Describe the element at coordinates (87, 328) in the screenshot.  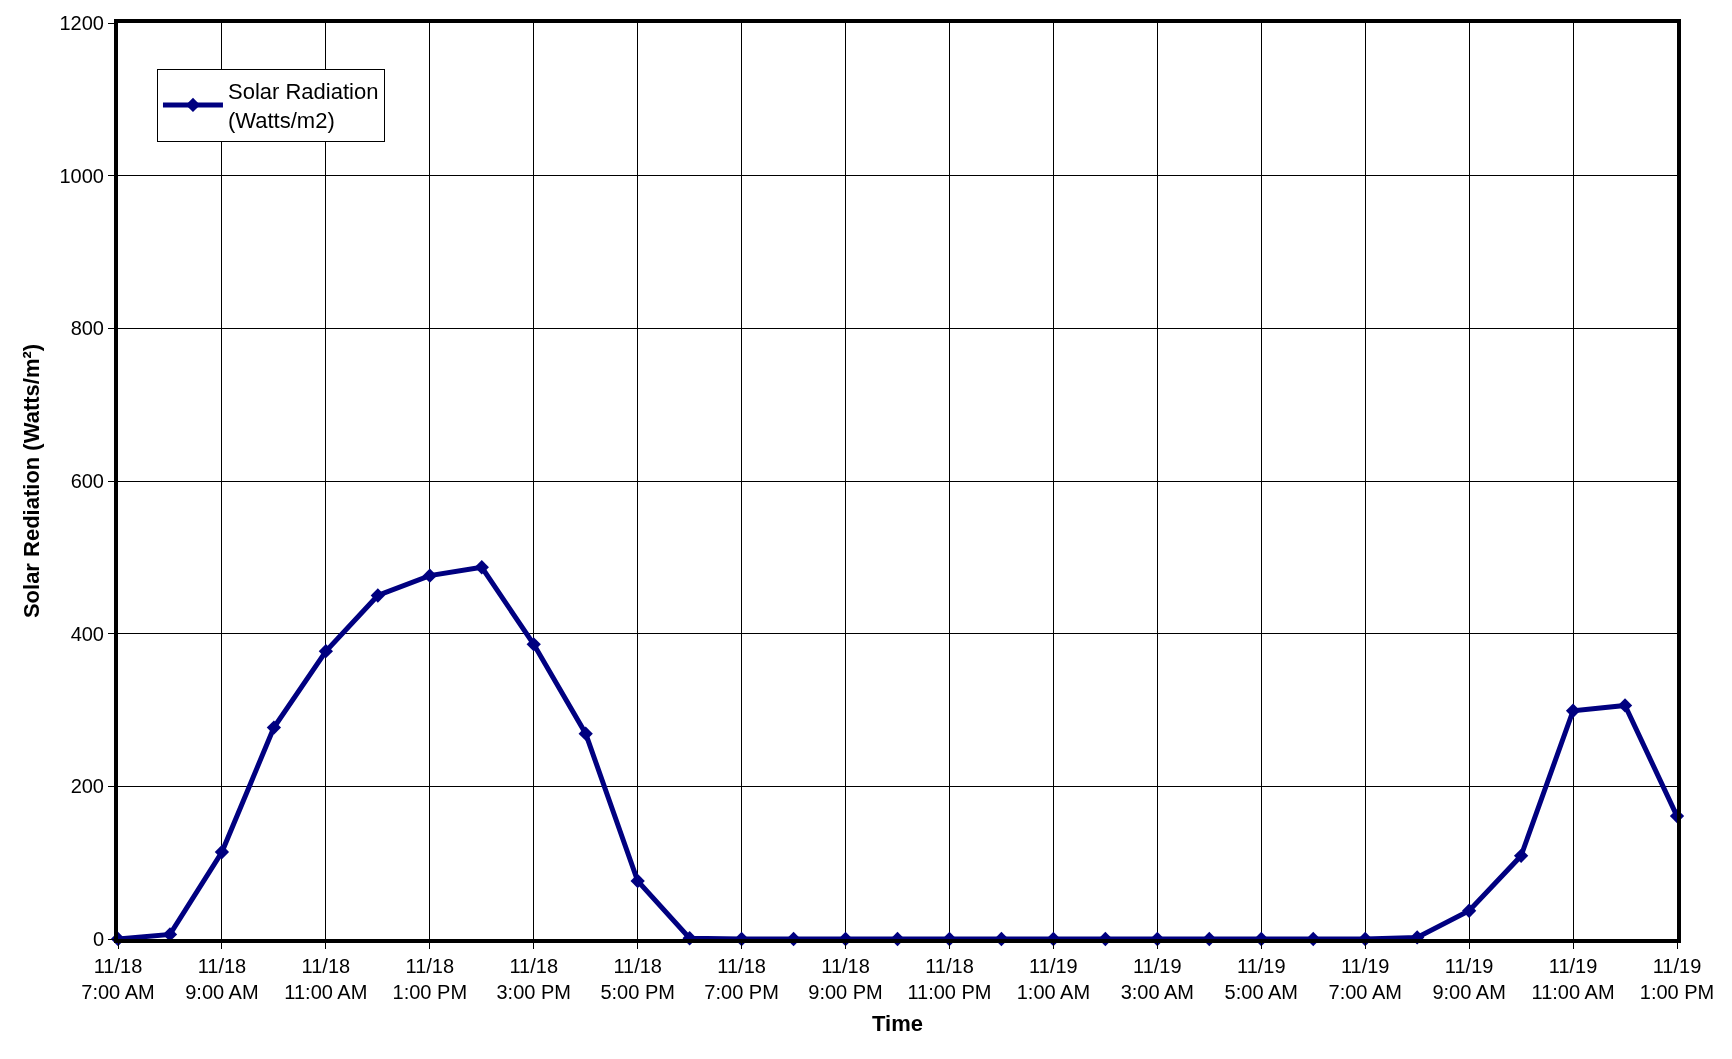
I see `y-tick-label: 800` at that location.